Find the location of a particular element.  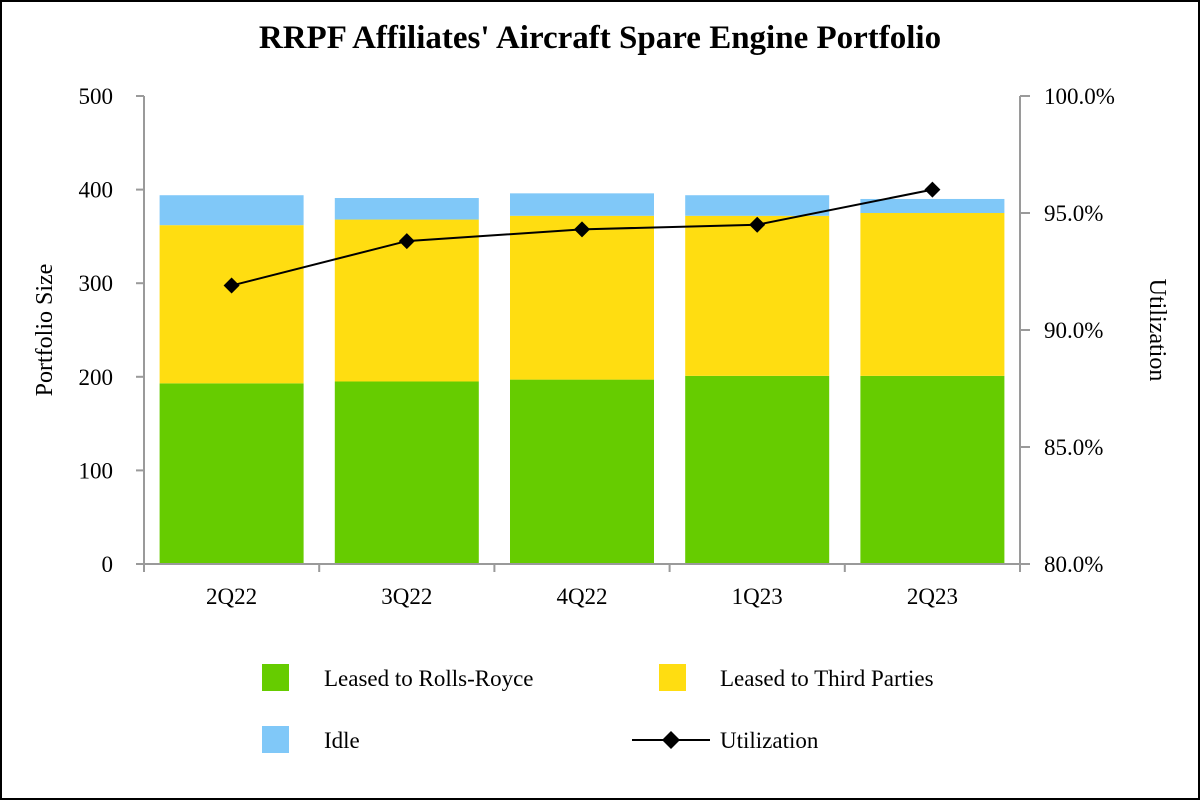

x-tick-label: 1Q23 is located at coordinates (757, 596).